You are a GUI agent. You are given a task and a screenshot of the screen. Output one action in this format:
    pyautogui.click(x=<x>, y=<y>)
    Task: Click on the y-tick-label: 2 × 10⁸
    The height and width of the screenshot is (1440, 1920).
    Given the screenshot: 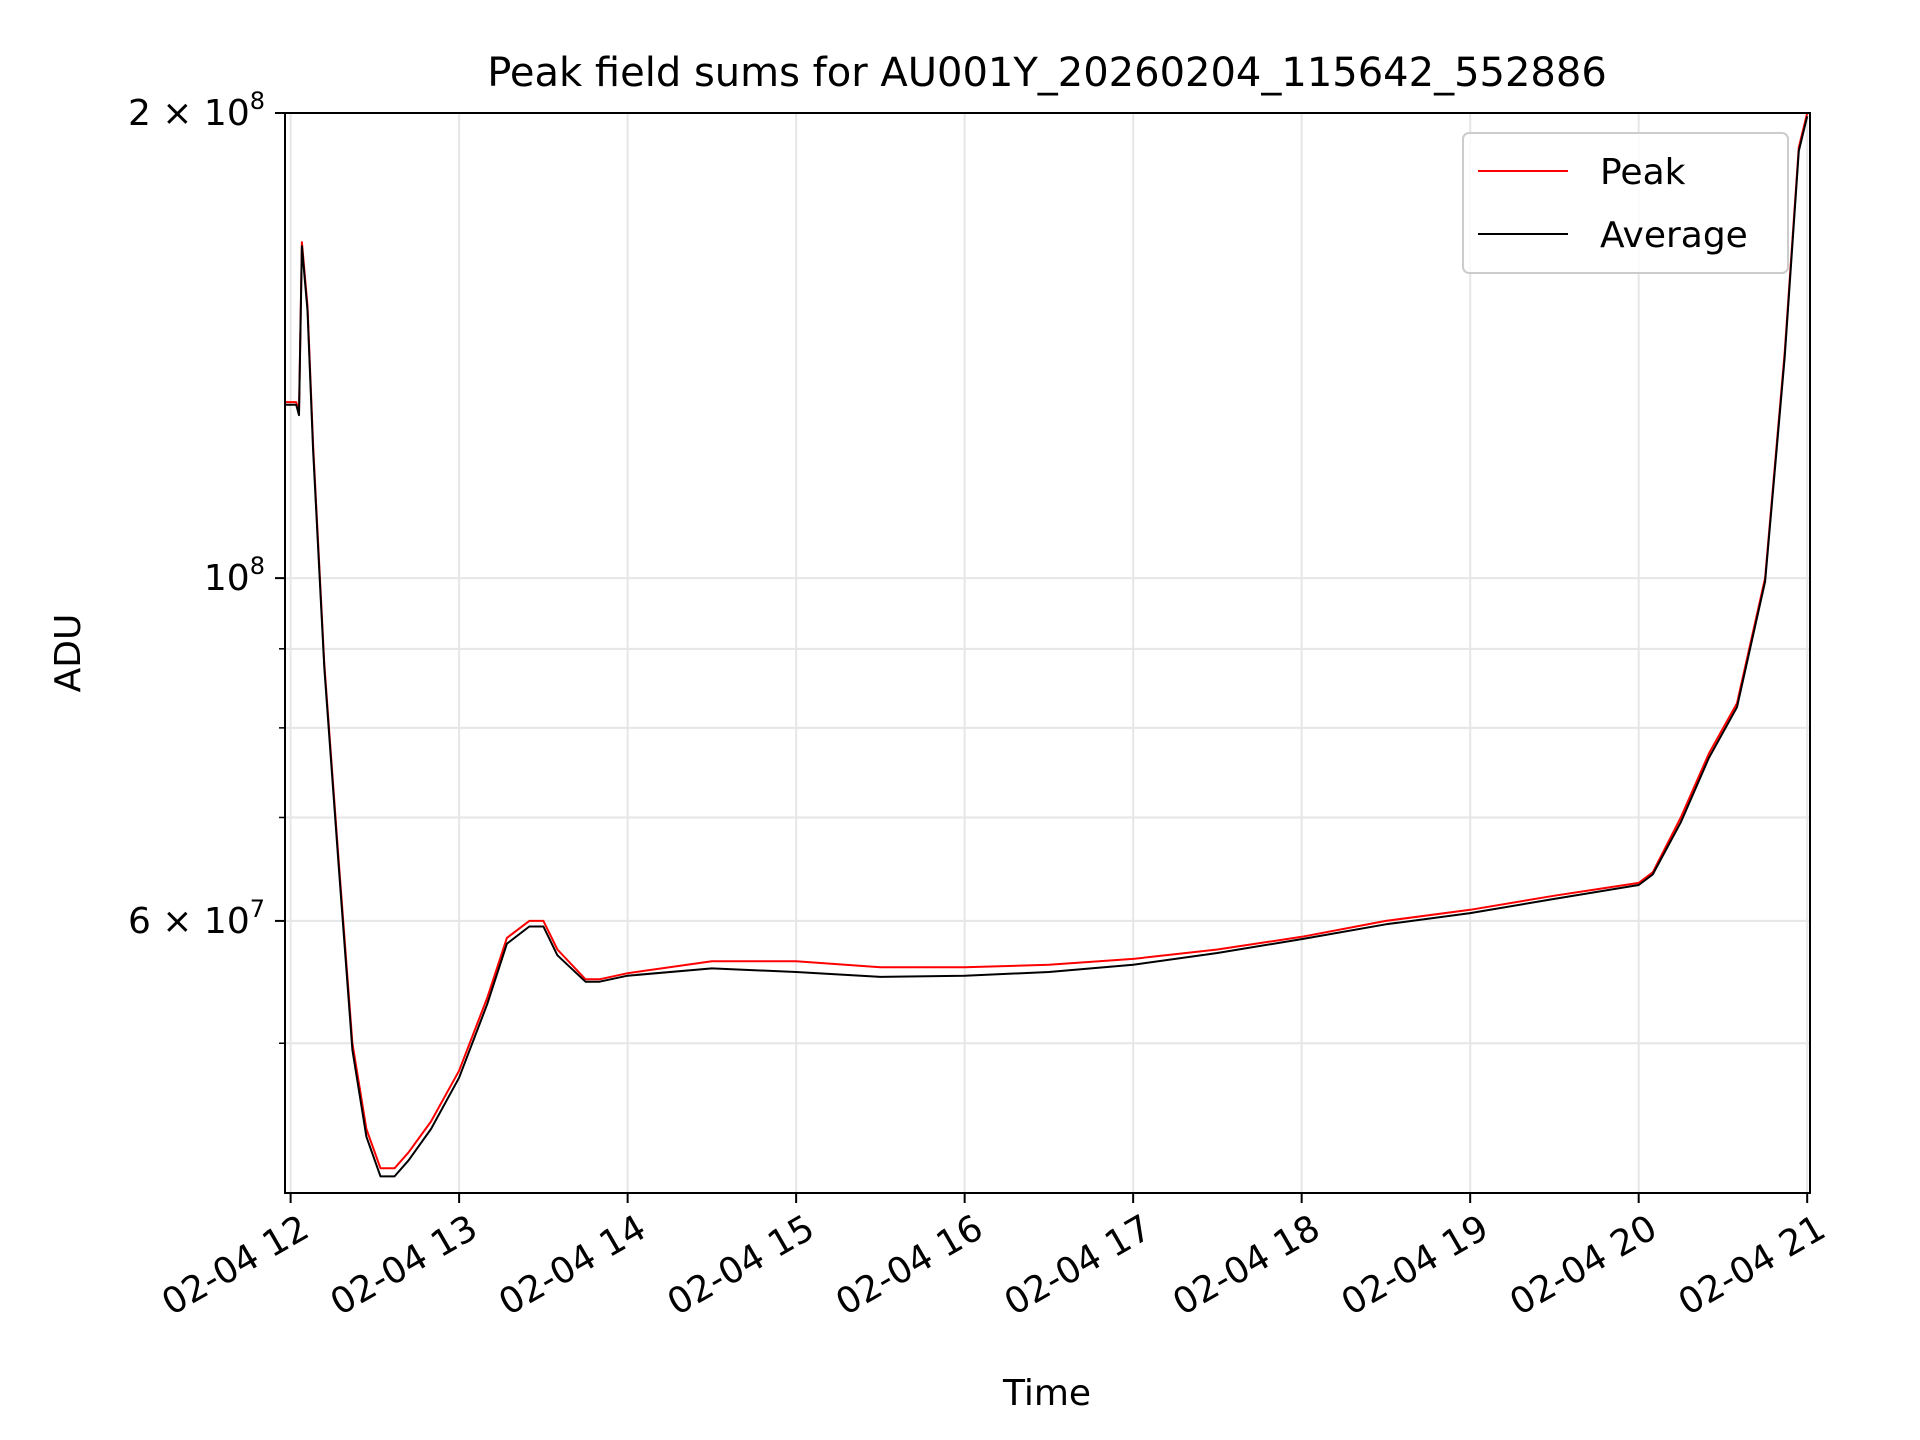 What is the action you would take?
    pyautogui.click(x=196, y=110)
    